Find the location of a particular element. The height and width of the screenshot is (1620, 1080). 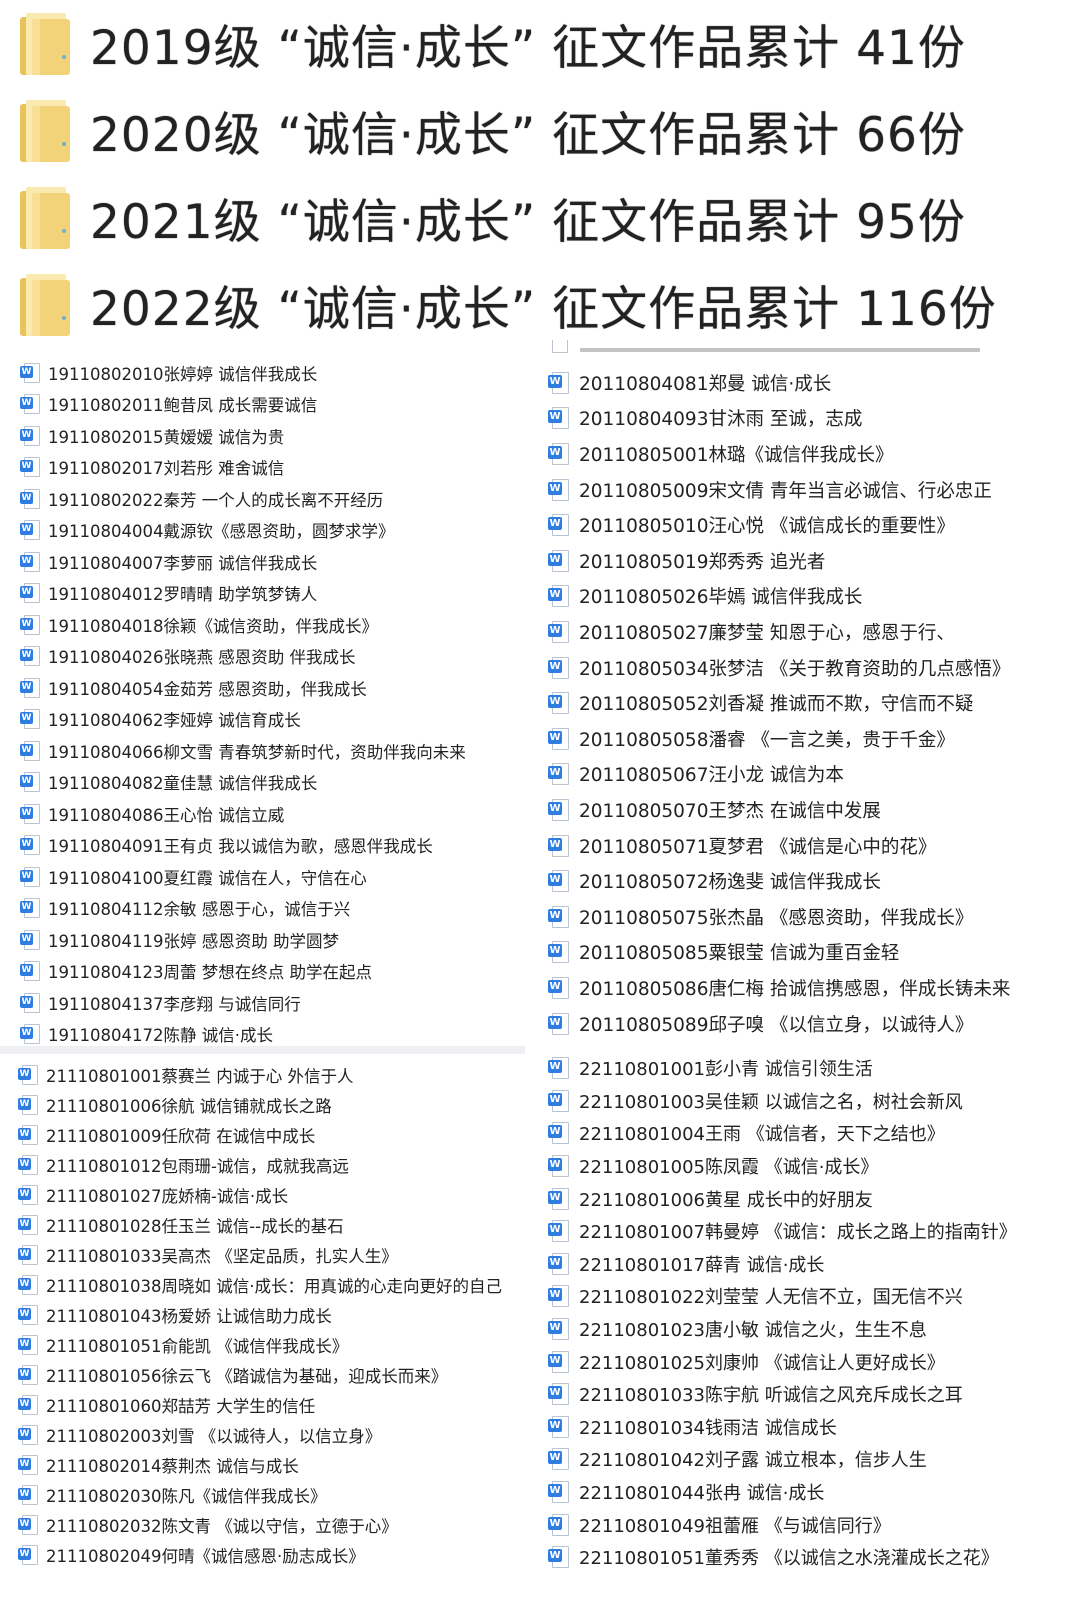

file-item: W 20110805085粟银莹 信诚为重百金轻 is located at coordinates (723, 953).